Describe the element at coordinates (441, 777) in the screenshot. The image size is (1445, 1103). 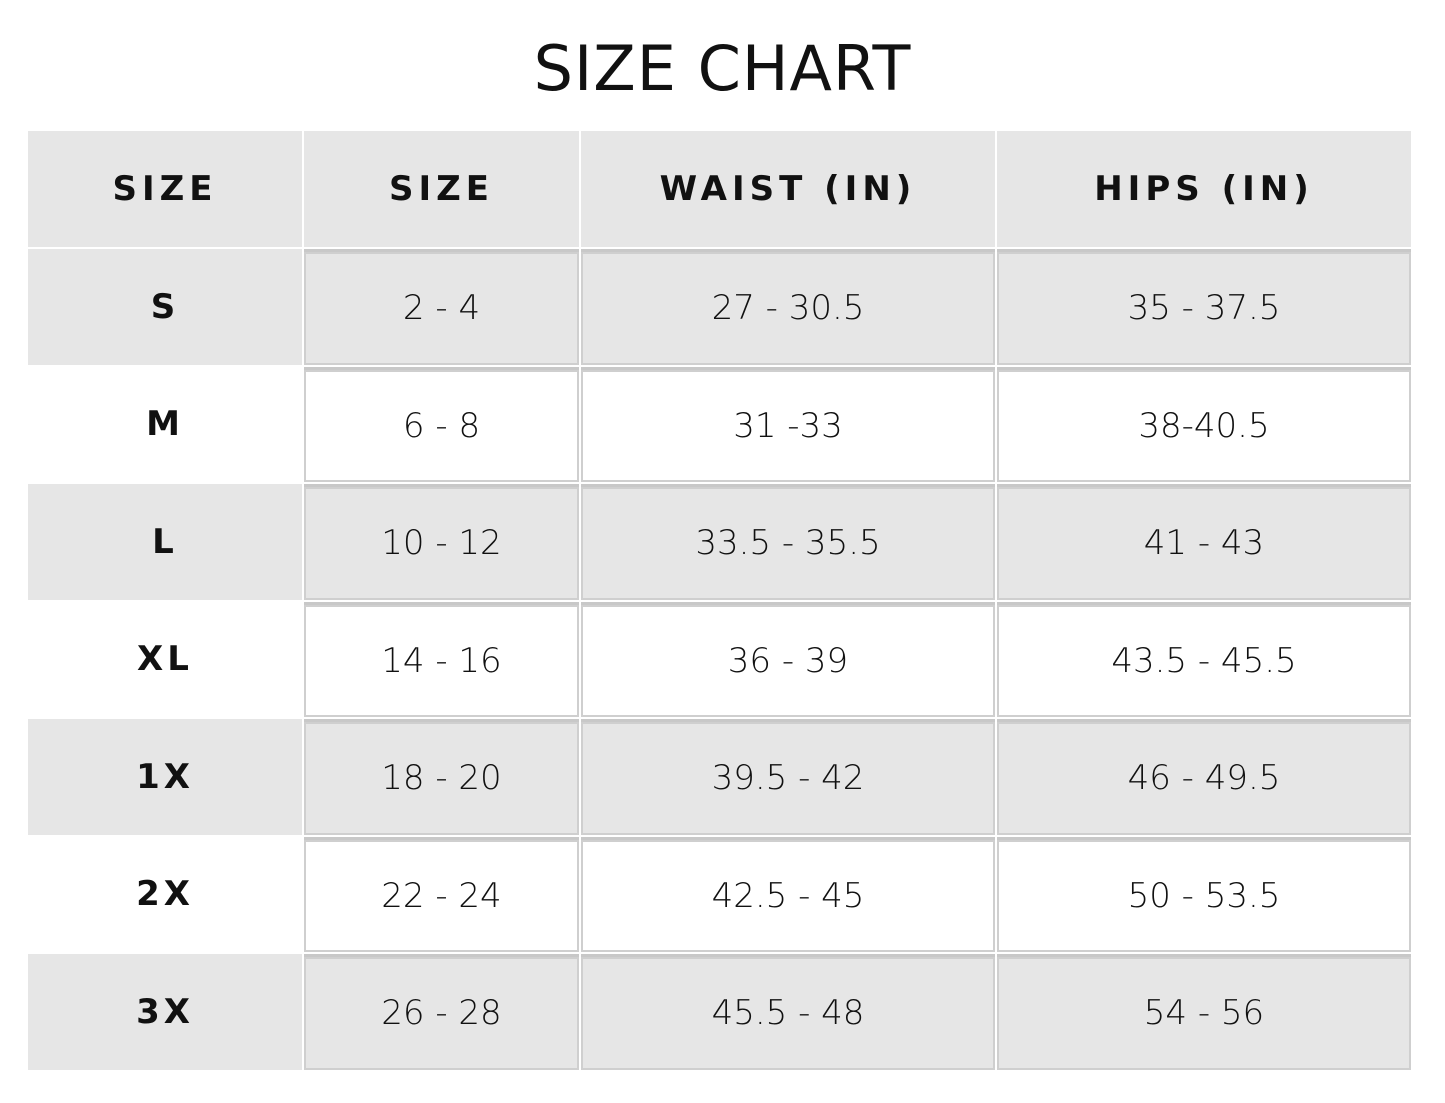
I see `size-number-cell: 18 - 20` at that location.